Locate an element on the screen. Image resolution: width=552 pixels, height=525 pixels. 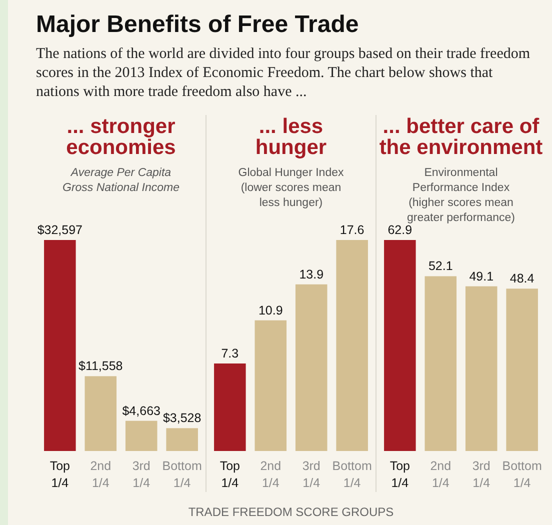
data-label: 49.1 is located at coordinates (481, 276).